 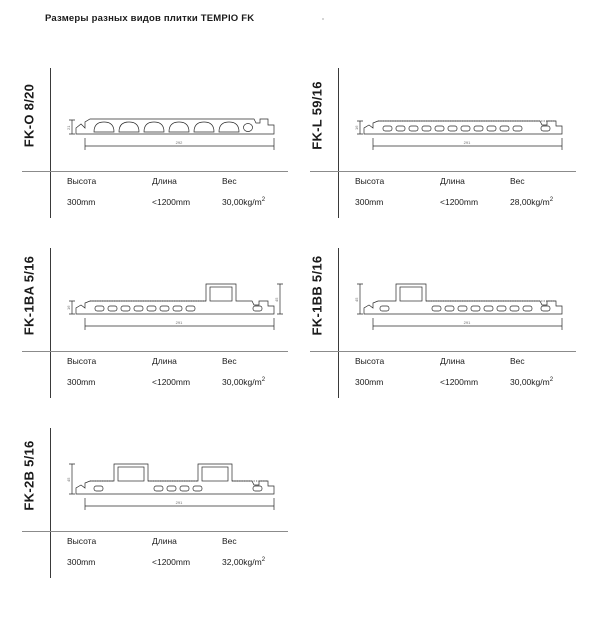 What do you see at coordinates (177, 567) in the screenshot?
I see `table-row: 300mm <1200mm 32,00kg/m2` at bounding box center [177, 567].